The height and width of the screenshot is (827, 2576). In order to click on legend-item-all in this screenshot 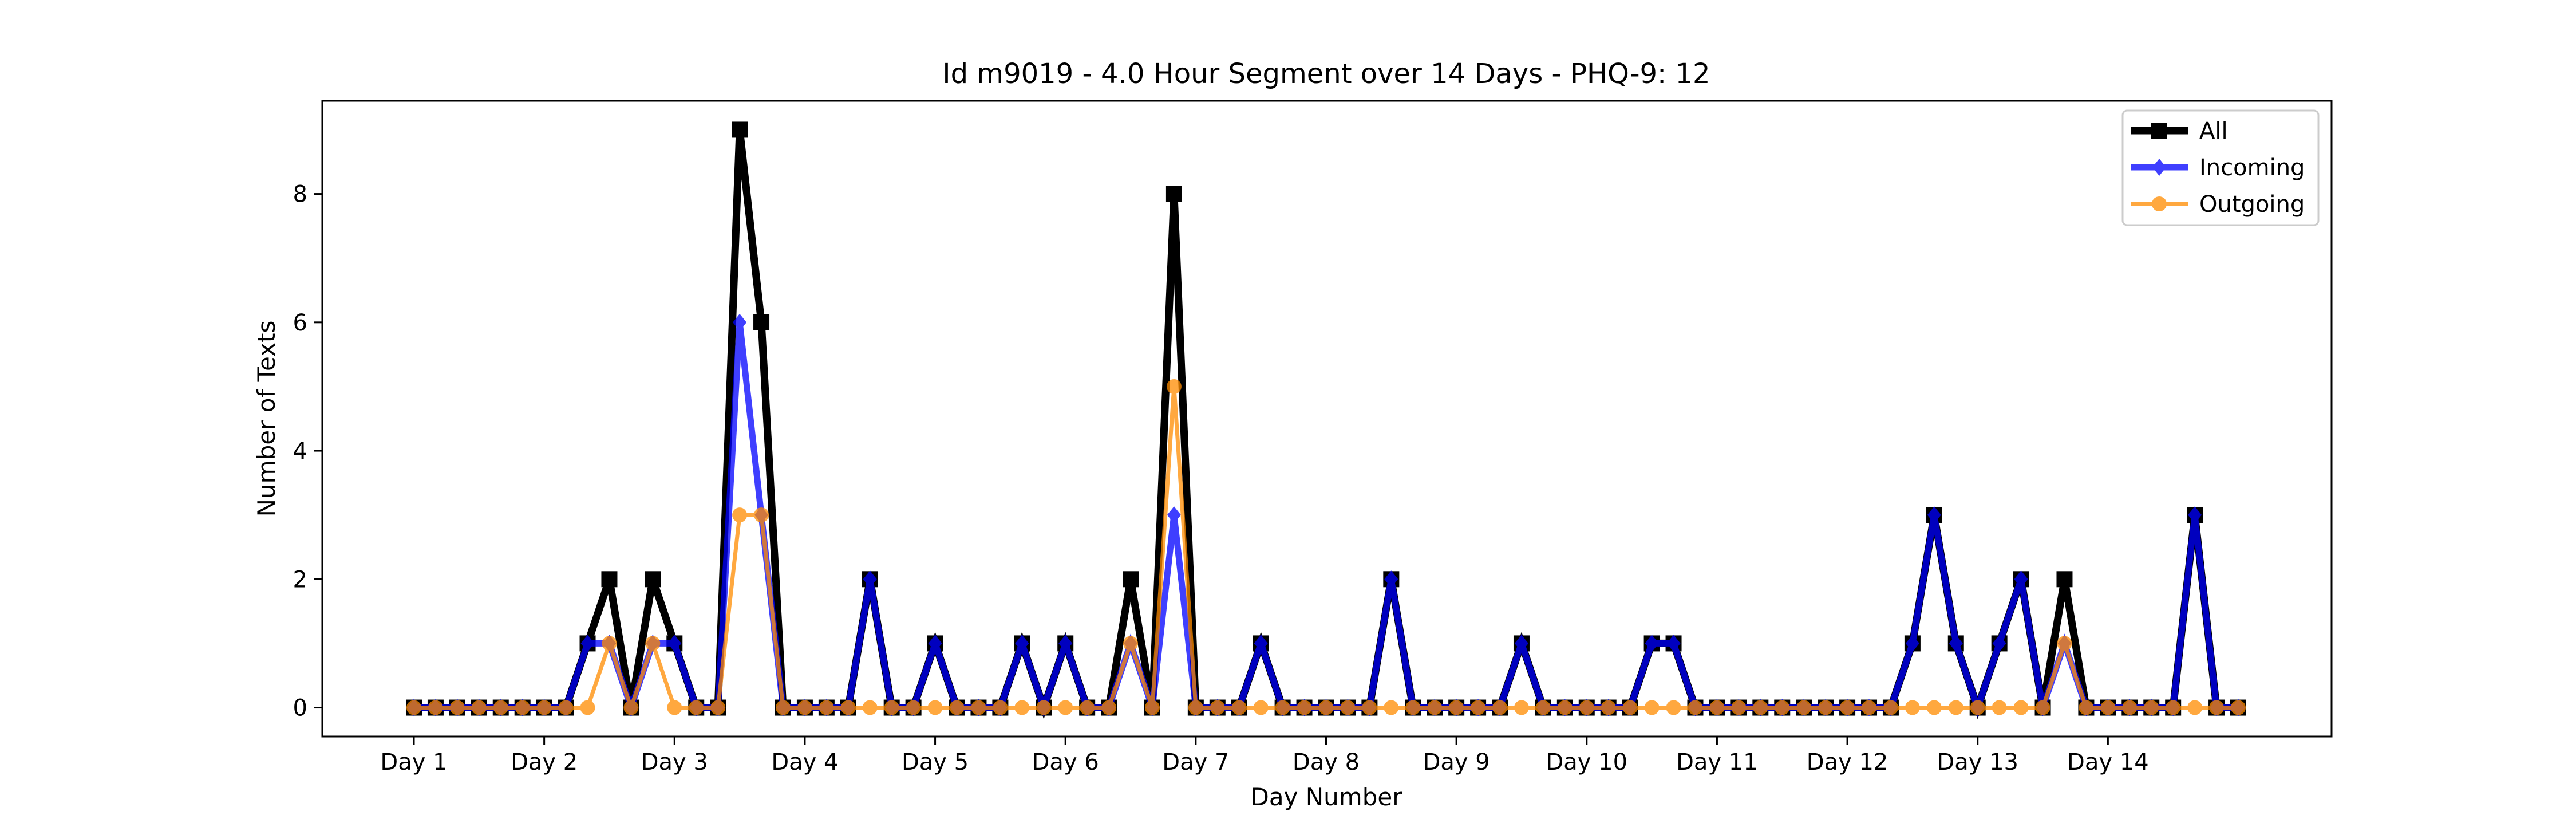, I will do `click(2159, 131)`.